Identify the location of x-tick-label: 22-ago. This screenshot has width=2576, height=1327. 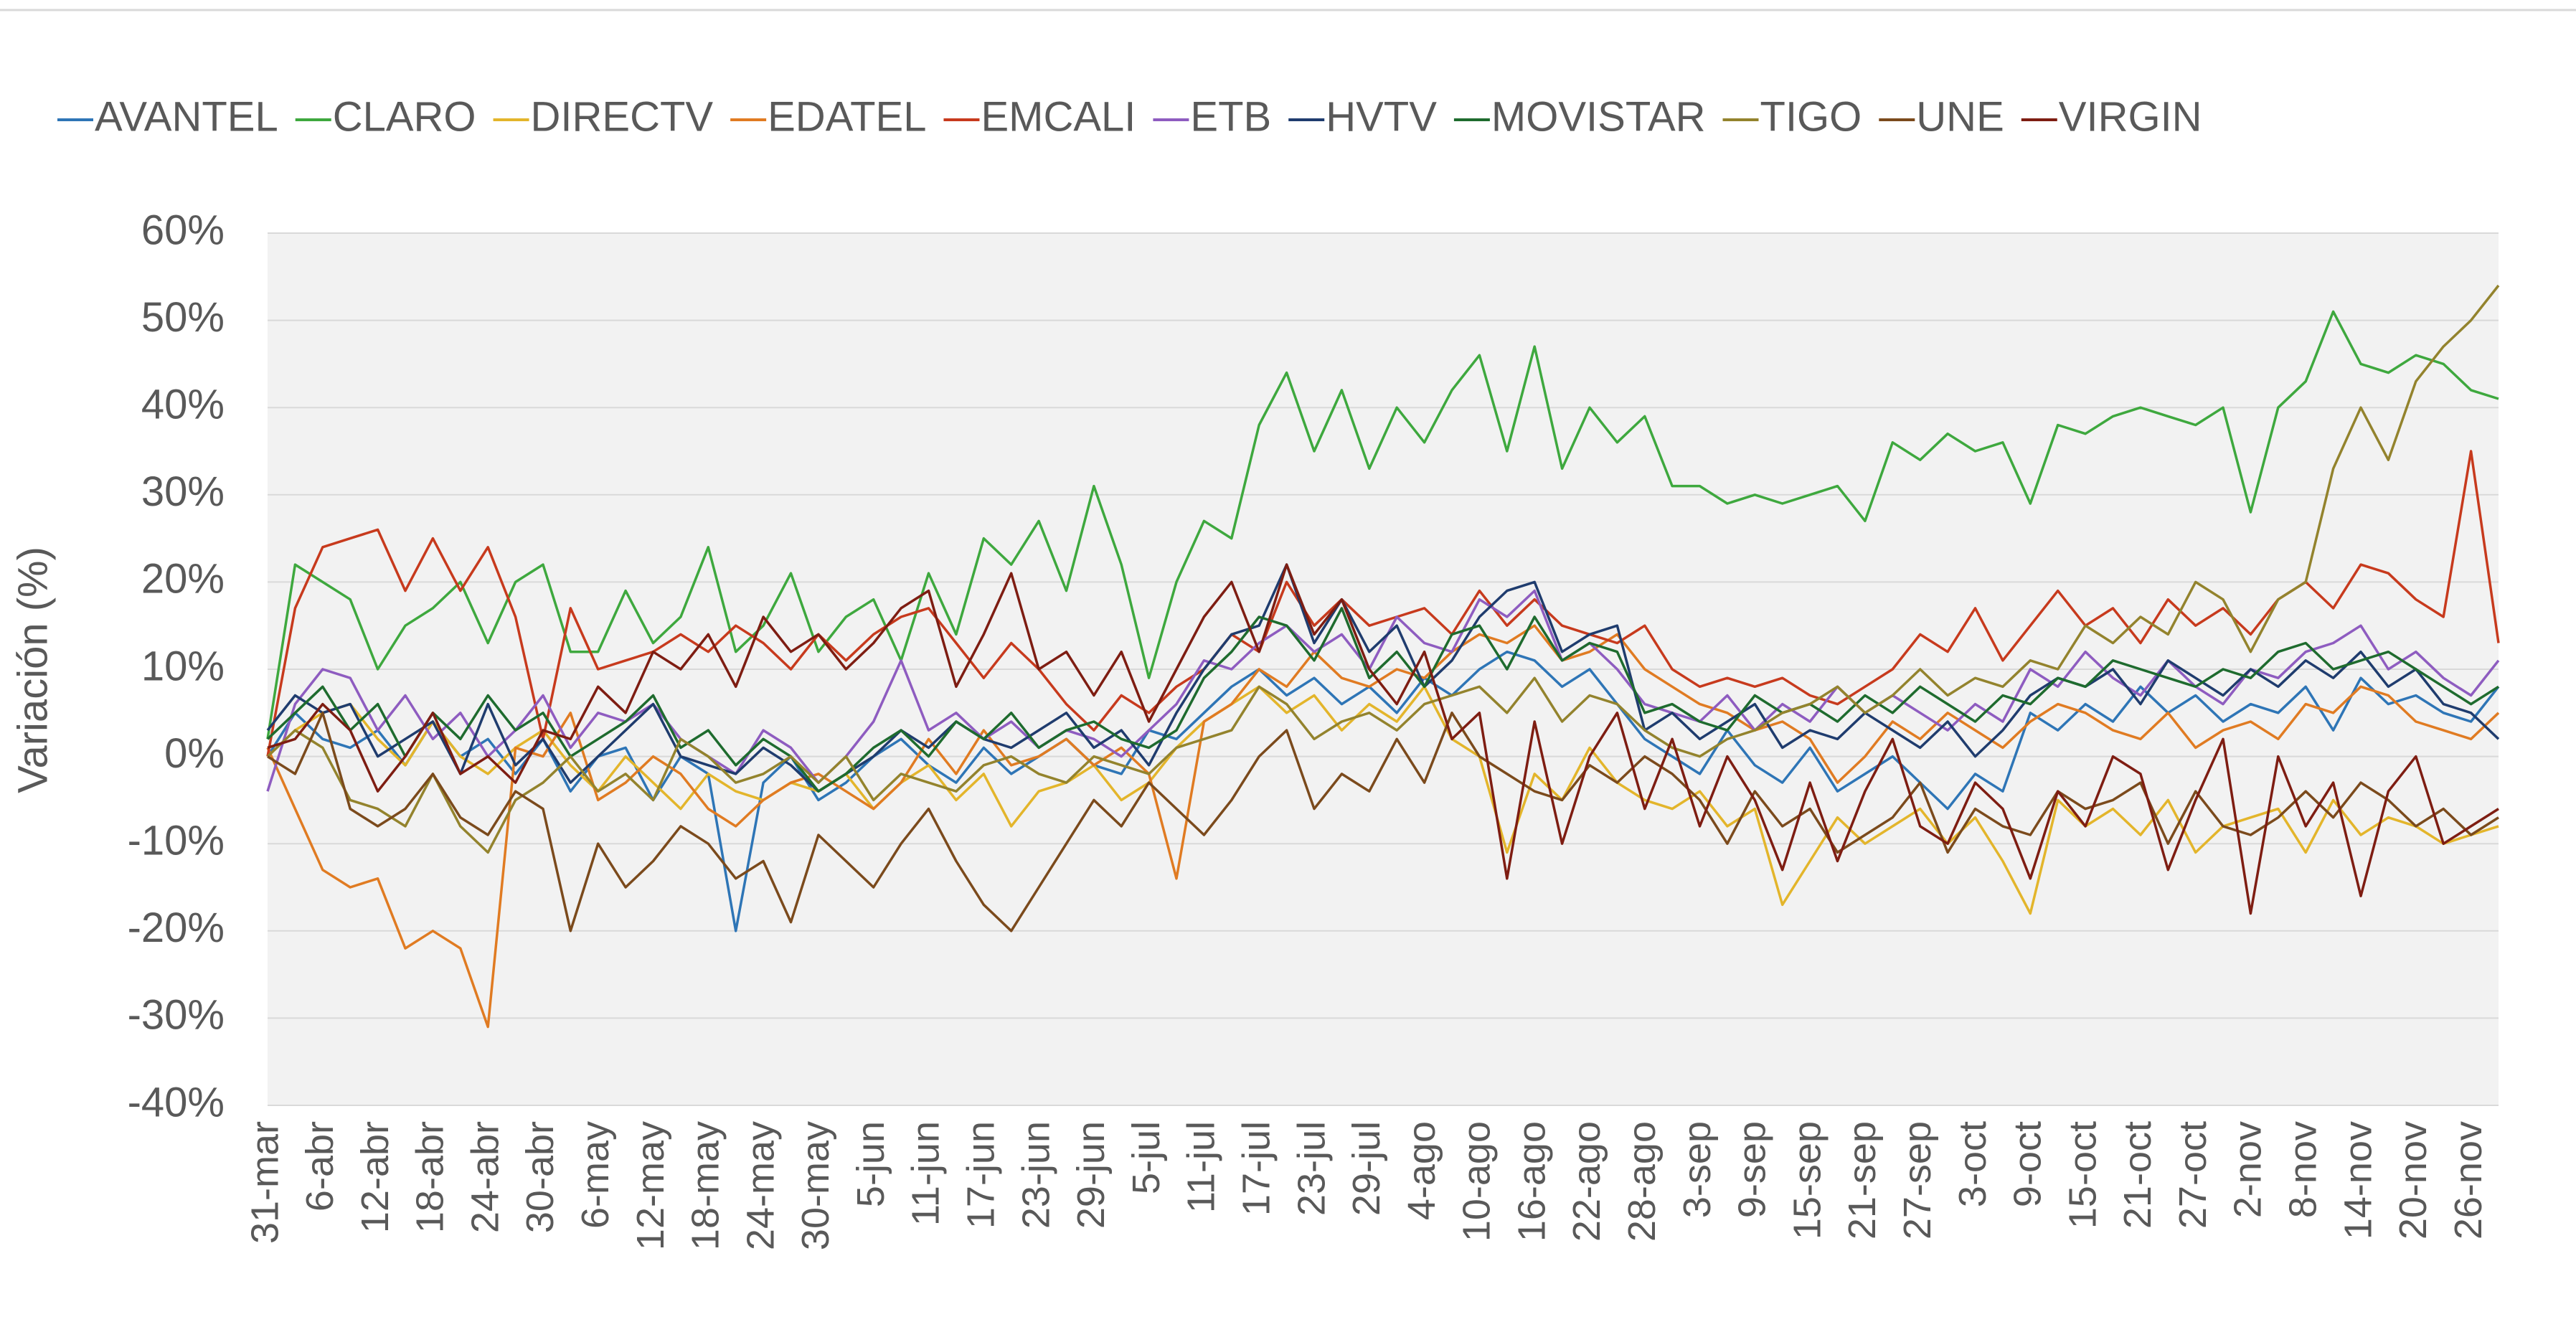
(1586, 1181).